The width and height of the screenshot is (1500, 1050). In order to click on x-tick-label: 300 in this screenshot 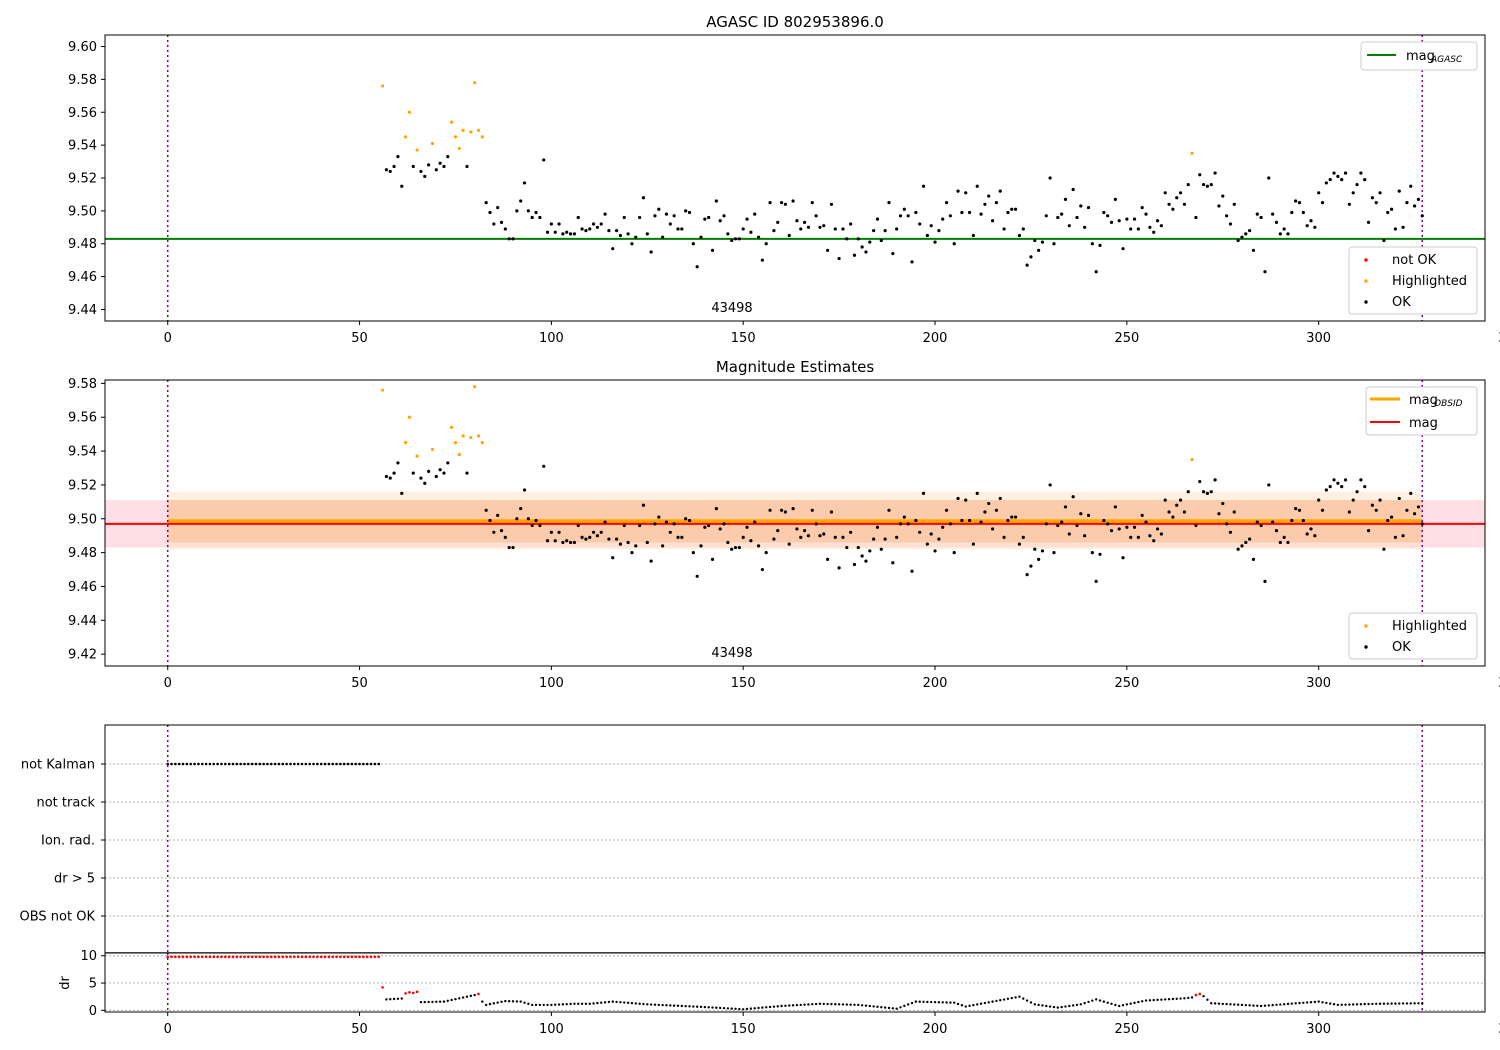, I will do `click(1318, 338)`.